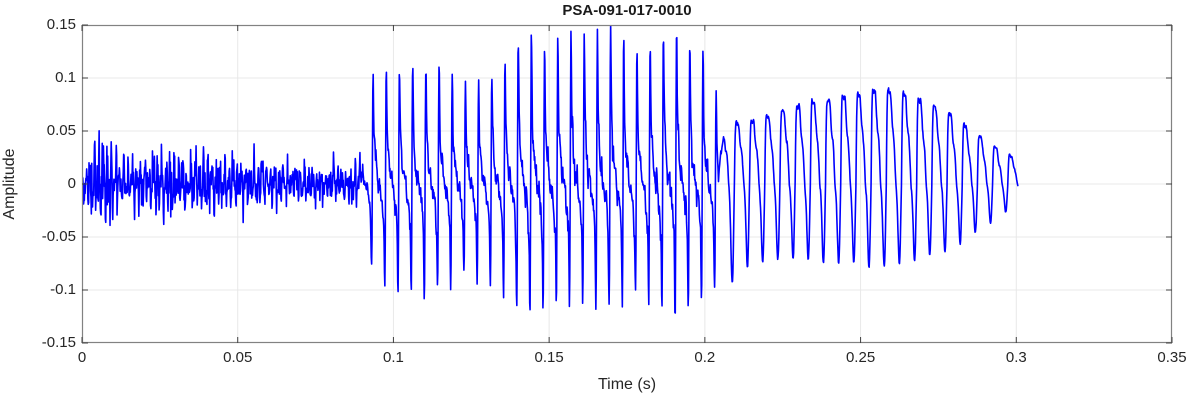  Describe the element at coordinates (63, 289) in the screenshot. I see `y-tick-label: -0.1` at that location.